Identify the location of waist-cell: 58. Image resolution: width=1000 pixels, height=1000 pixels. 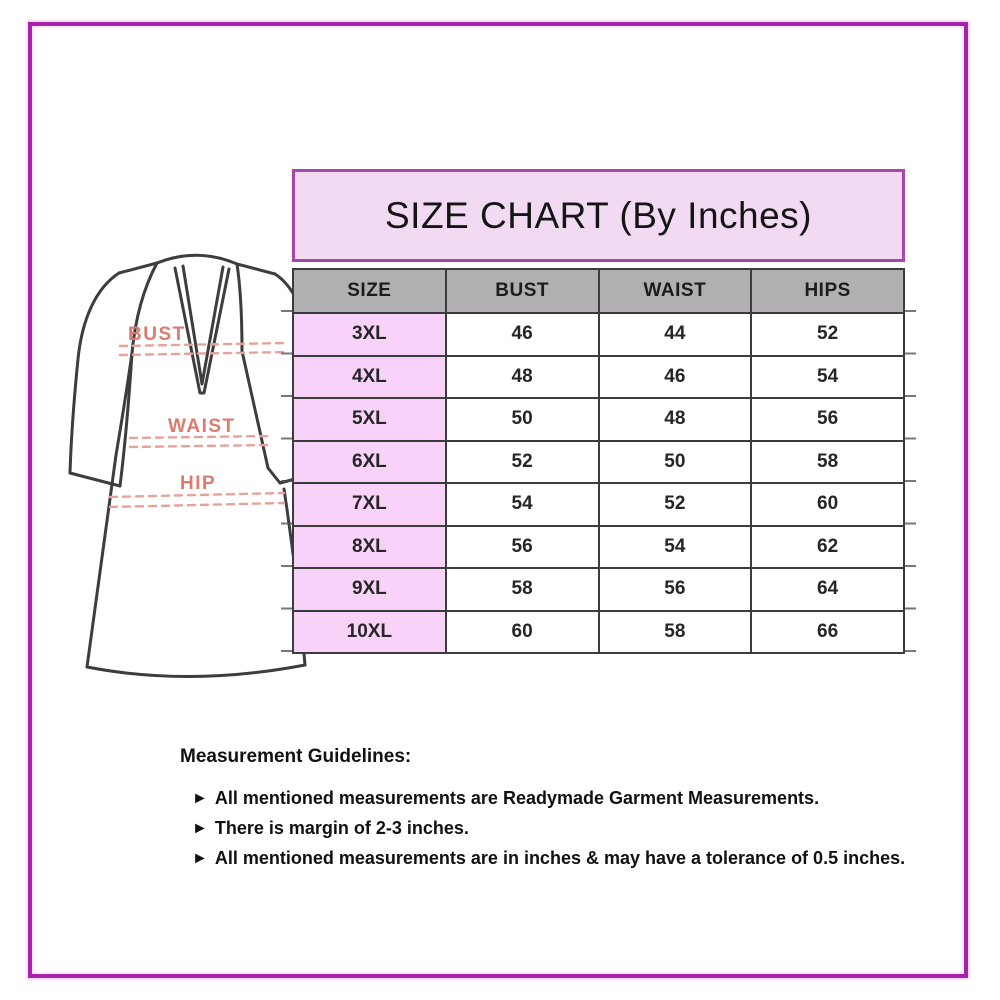
(675, 631).